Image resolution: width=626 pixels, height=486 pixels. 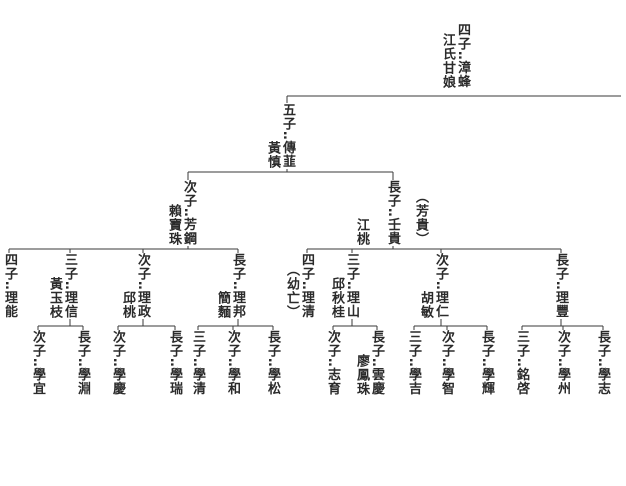 I want to click on spouse-name: 江氏甘娘, so click(x=447, y=60).